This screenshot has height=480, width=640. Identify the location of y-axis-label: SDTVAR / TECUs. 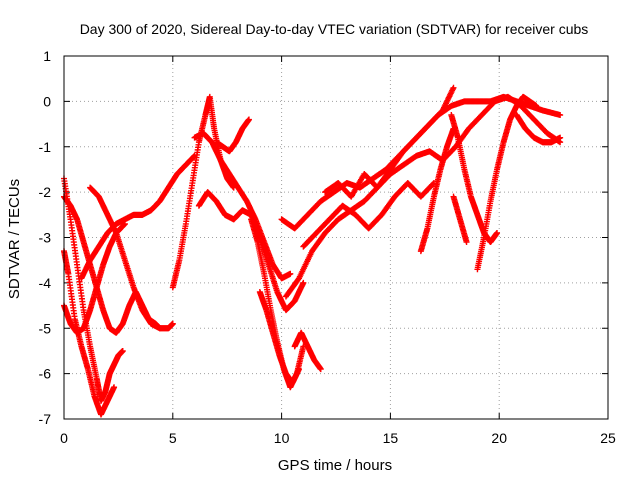
(14, 239).